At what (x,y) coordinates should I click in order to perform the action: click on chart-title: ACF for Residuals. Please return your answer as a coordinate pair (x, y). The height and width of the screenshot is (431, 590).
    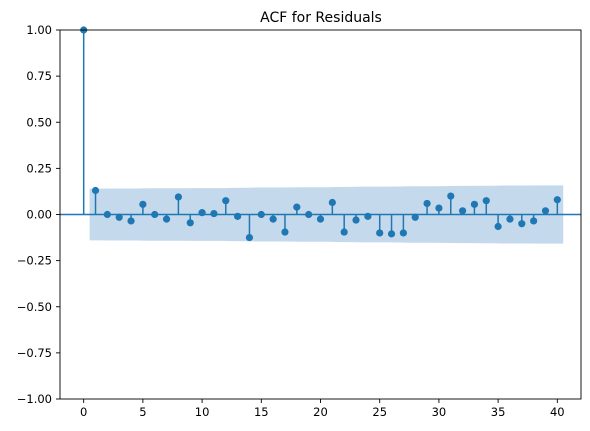
    Looking at the image, I should click on (321, 18).